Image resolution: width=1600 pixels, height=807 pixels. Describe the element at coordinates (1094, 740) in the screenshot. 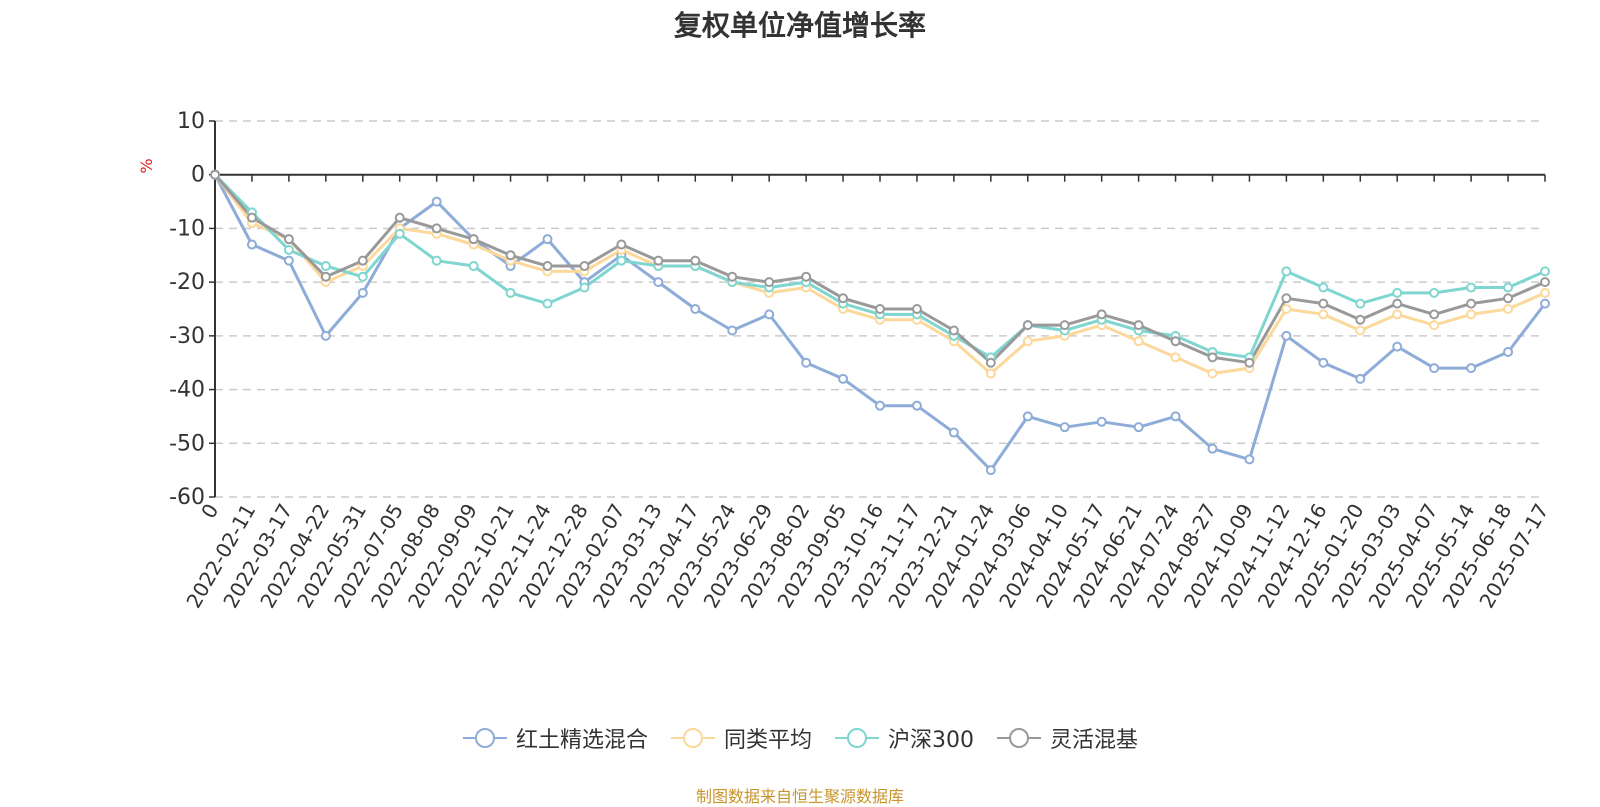

I see `legend-label-series-3: 灵活混基` at that location.